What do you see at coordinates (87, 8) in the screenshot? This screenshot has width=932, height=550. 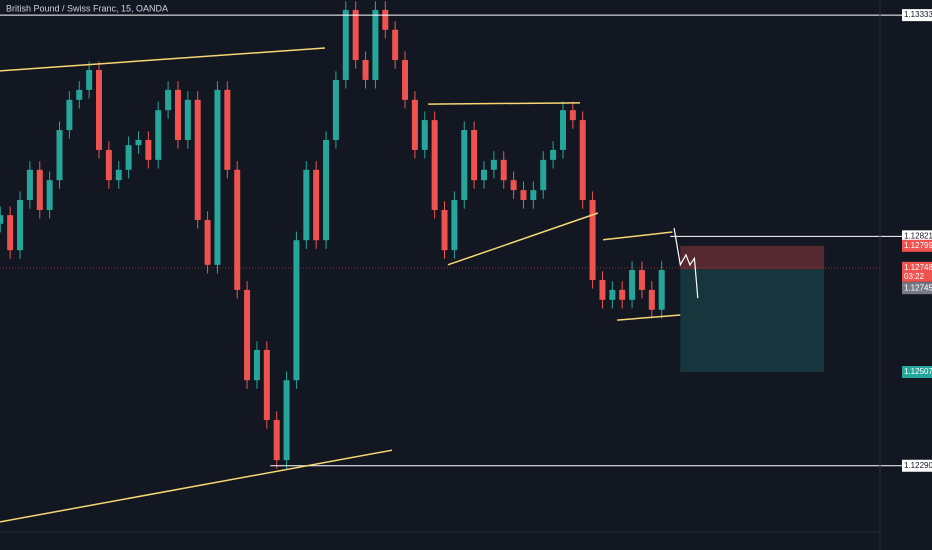 I see `chart-title: British Pound / Swiss Franc, 15, OANDA` at bounding box center [87, 8].